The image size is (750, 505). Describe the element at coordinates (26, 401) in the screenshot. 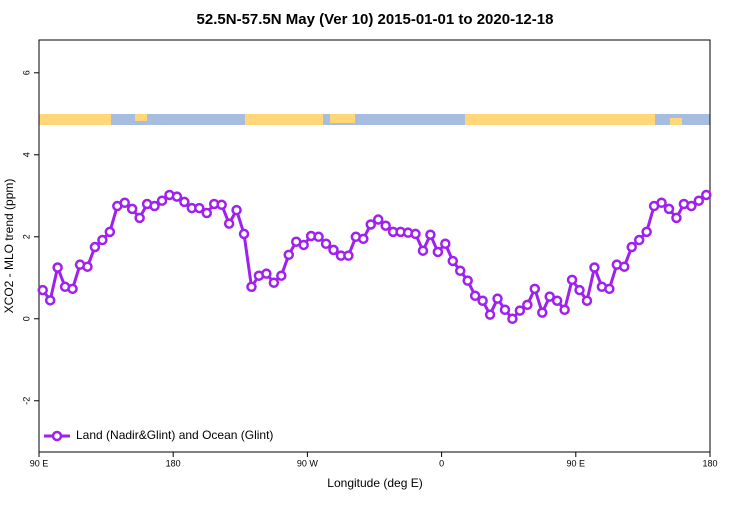

I see `y-tick-label: -2` at that location.